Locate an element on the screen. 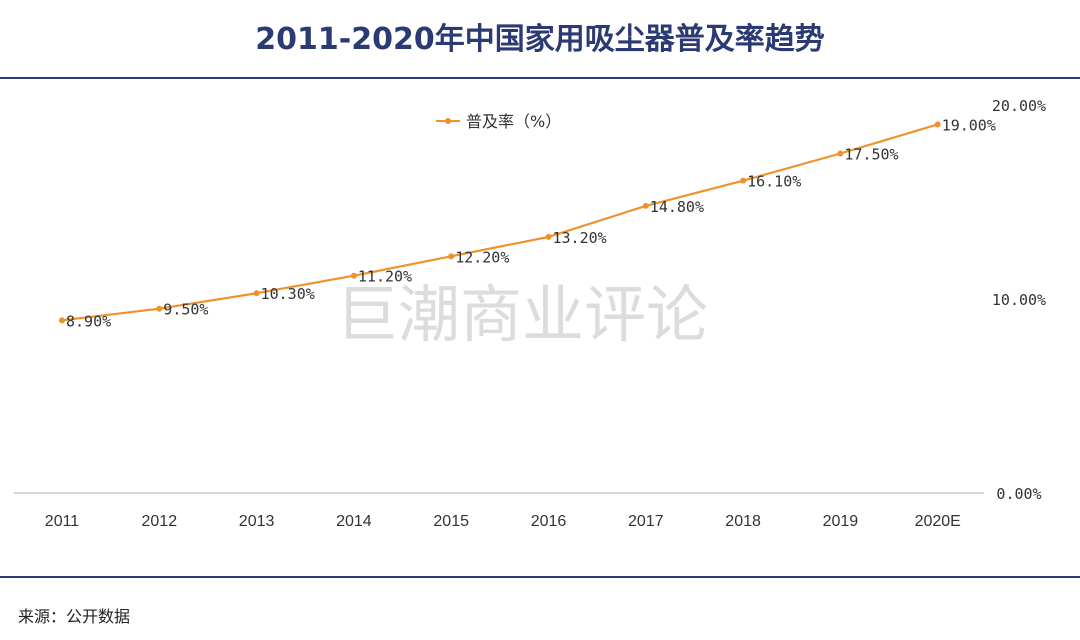 The width and height of the screenshot is (1080, 640). y-tick-label: 10.00% is located at coordinates (1019, 300).